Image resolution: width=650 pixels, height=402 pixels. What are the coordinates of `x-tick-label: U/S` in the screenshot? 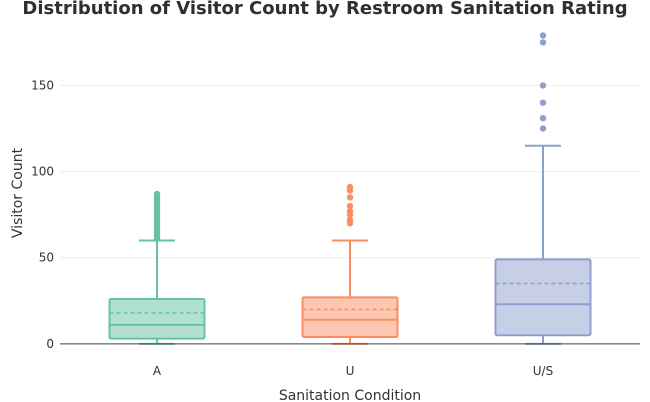 It's located at (543, 371).